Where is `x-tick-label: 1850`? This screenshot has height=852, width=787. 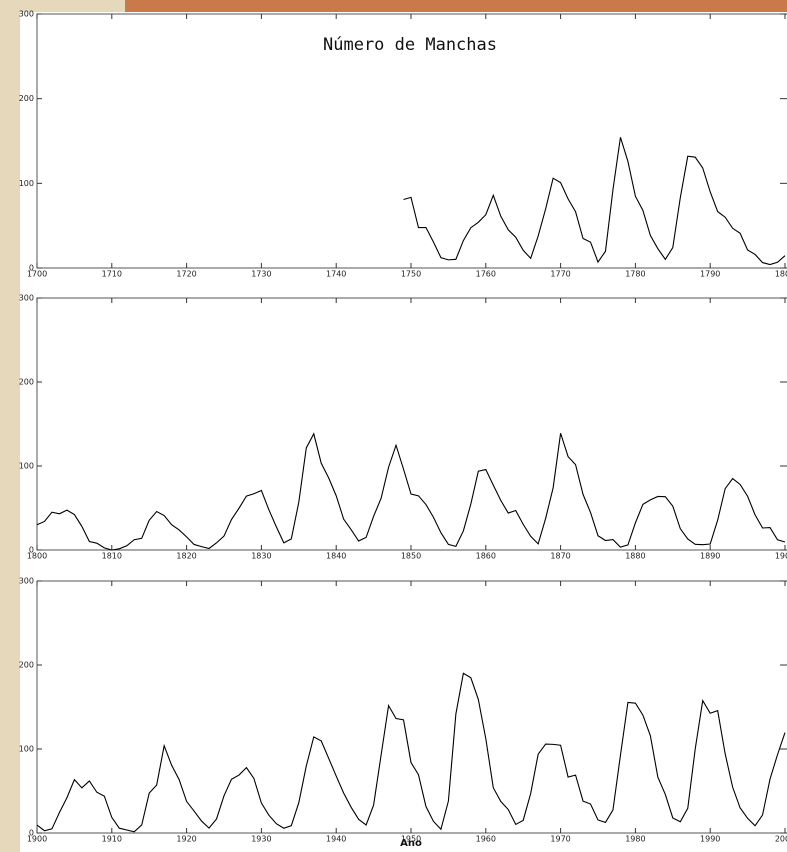 x-tick-label: 1850 is located at coordinates (411, 556).